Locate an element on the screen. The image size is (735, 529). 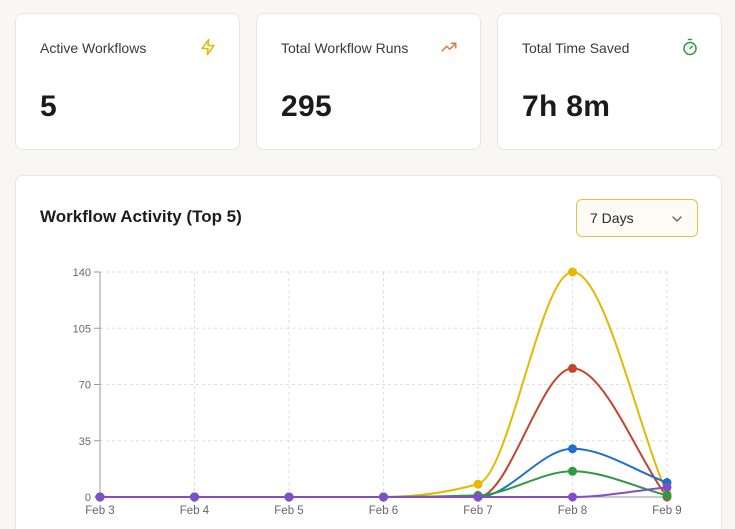
stat-card-active-workflows: Active Workflows 5 is located at coordinates (127, 81).